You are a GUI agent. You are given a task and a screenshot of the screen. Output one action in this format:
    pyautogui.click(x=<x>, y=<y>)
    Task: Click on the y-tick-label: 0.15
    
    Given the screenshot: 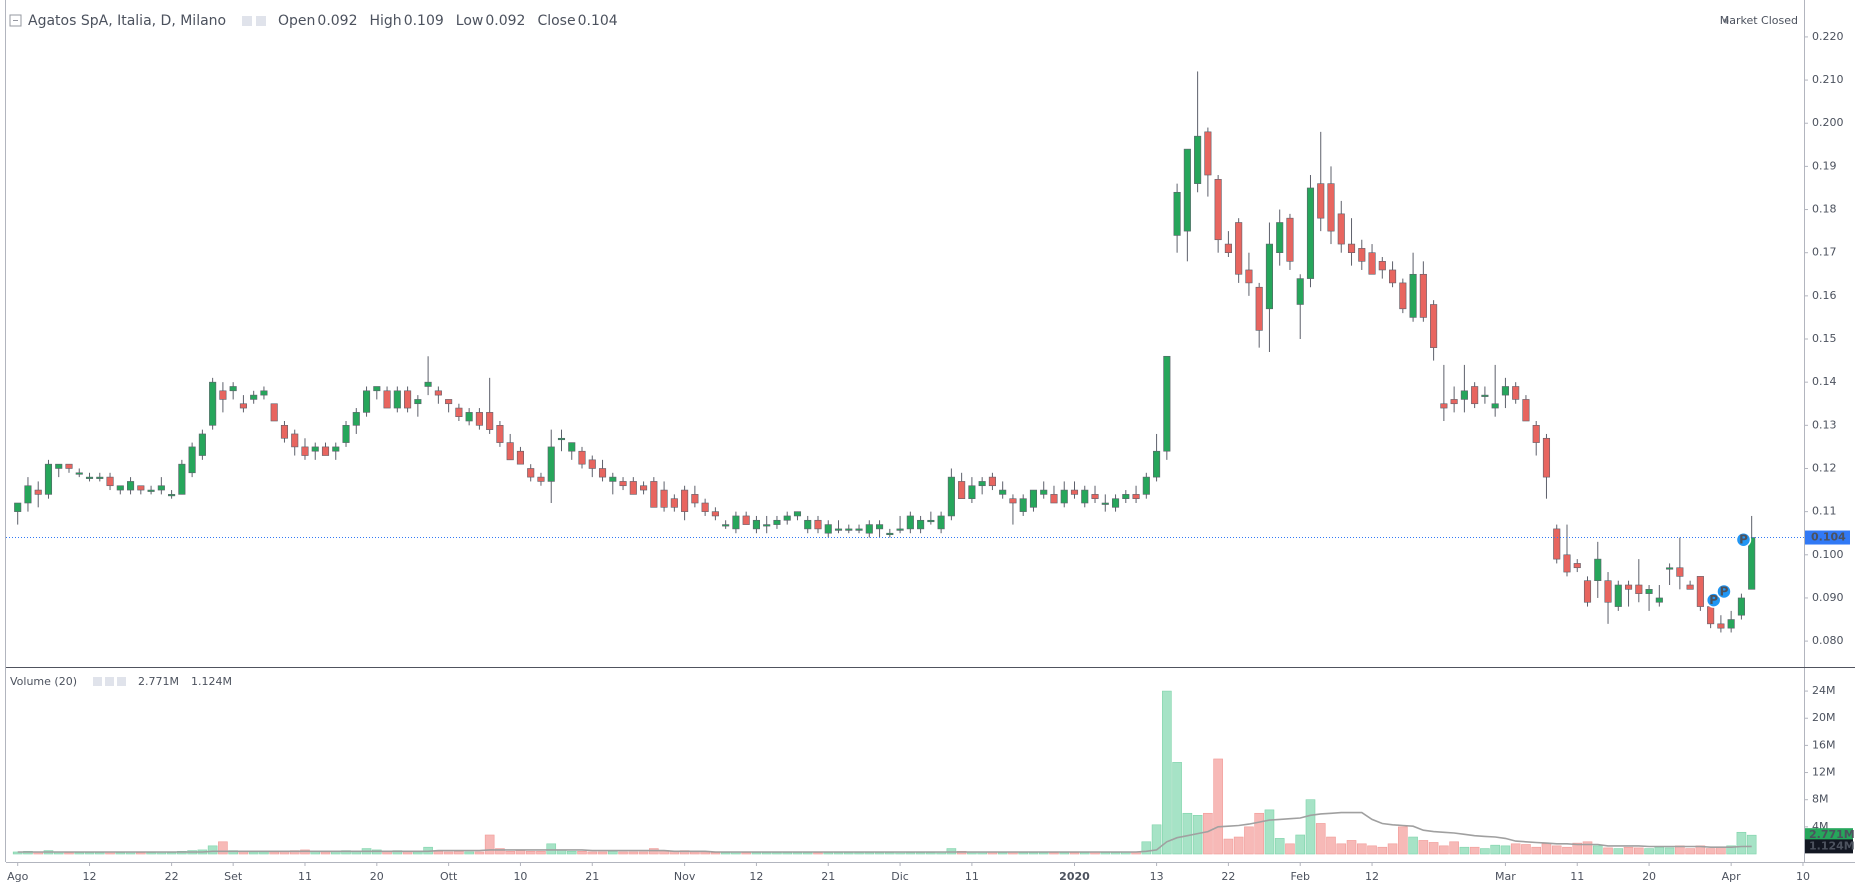 What is the action you would take?
    pyautogui.click(x=1824, y=338)
    